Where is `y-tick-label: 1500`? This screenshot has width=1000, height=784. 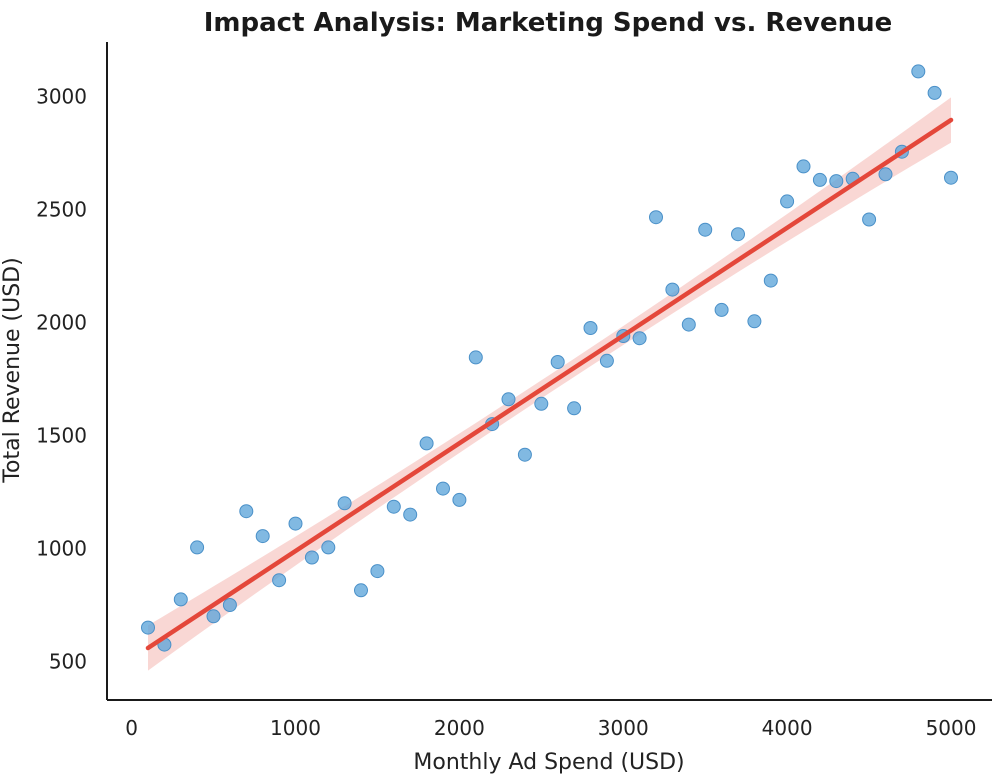
y-tick-label: 1500 is located at coordinates (61, 435).